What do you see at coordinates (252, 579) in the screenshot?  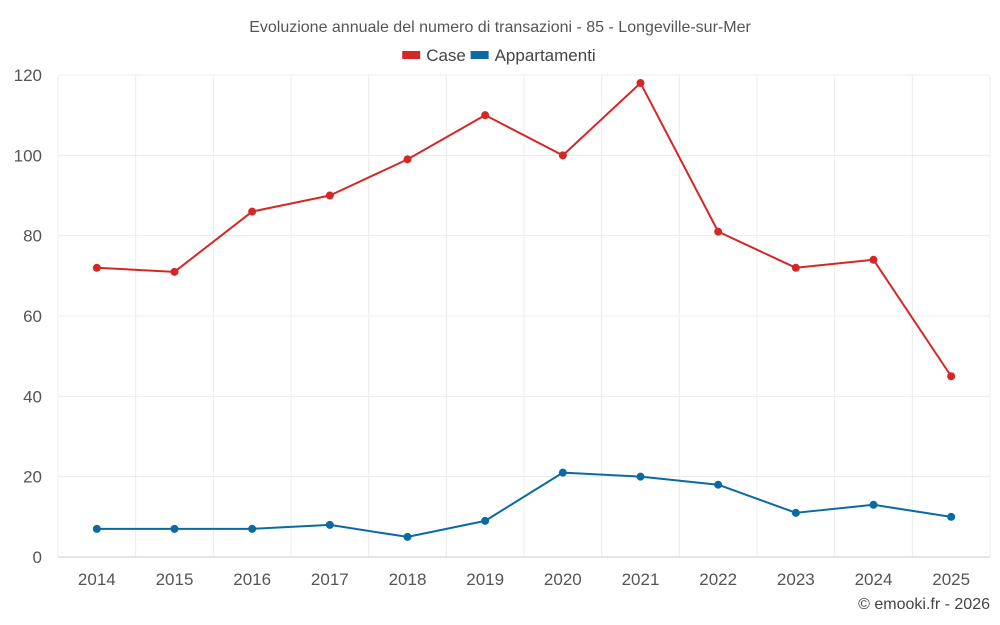 I see `x-tick-label: 2016` at bounding box center [252, 579].